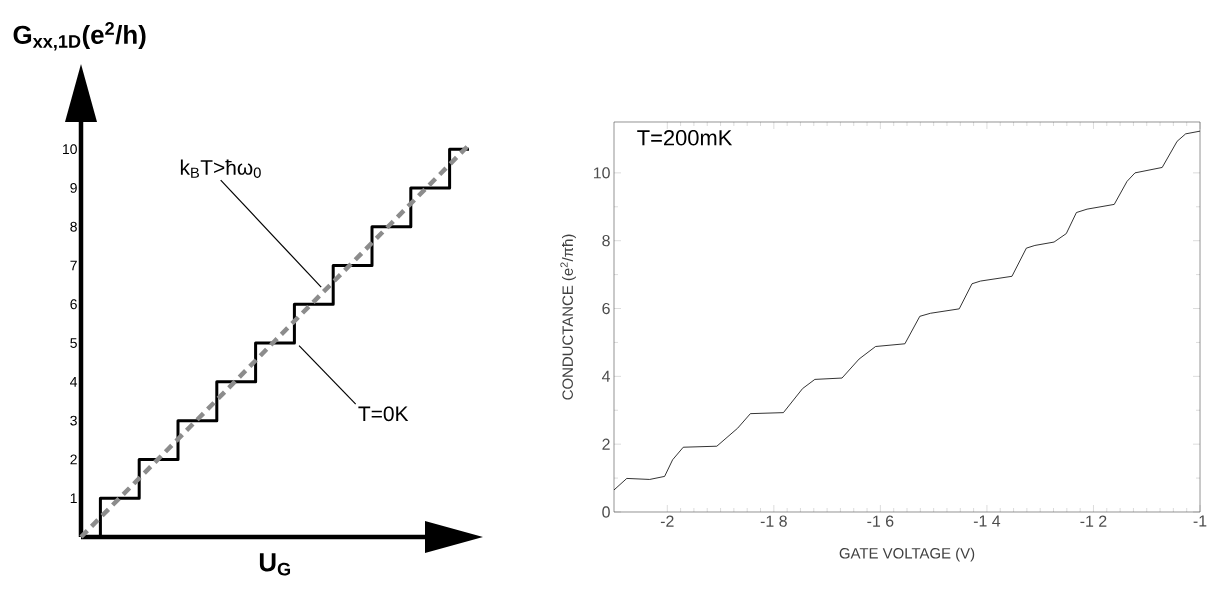 This screenshot has height=614, width=1212. I want to click on y-axis-title: G$_{xx,1D}$(e$^{2}$/h), so click(79, 36).